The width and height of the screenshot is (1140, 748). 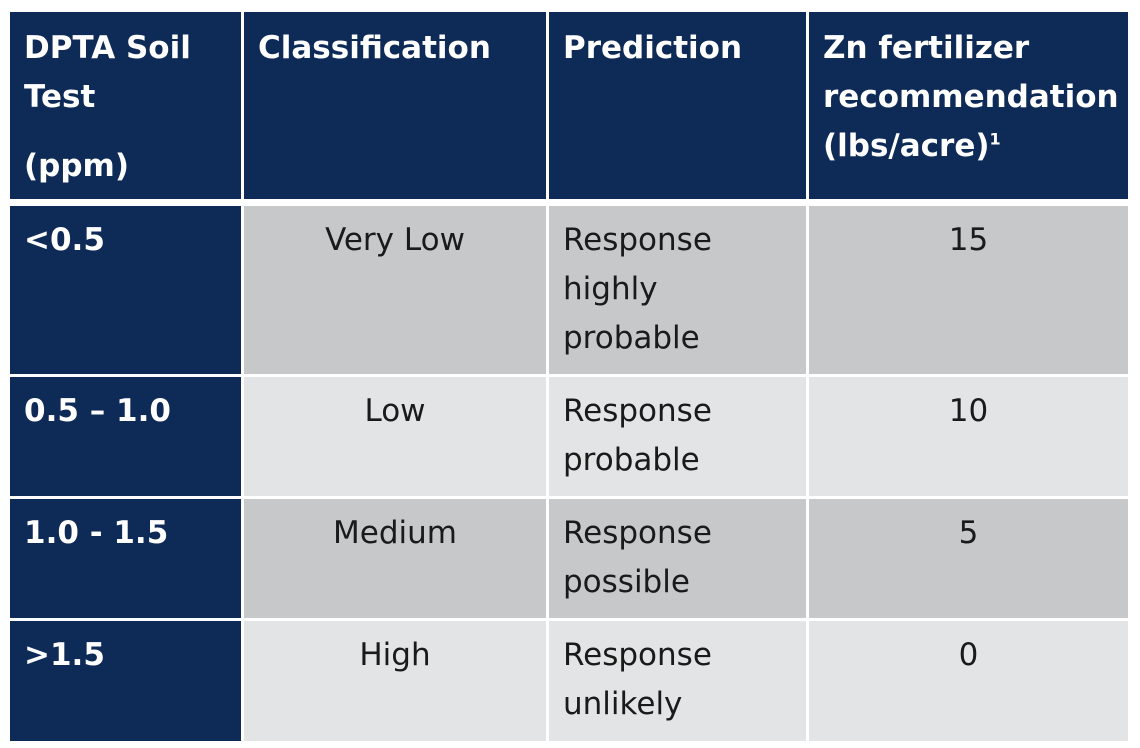 What do you see at coordinates (395, 655) in the screenshot?
I see `row-4-classification-value: High` at bounding box center [395, 655].